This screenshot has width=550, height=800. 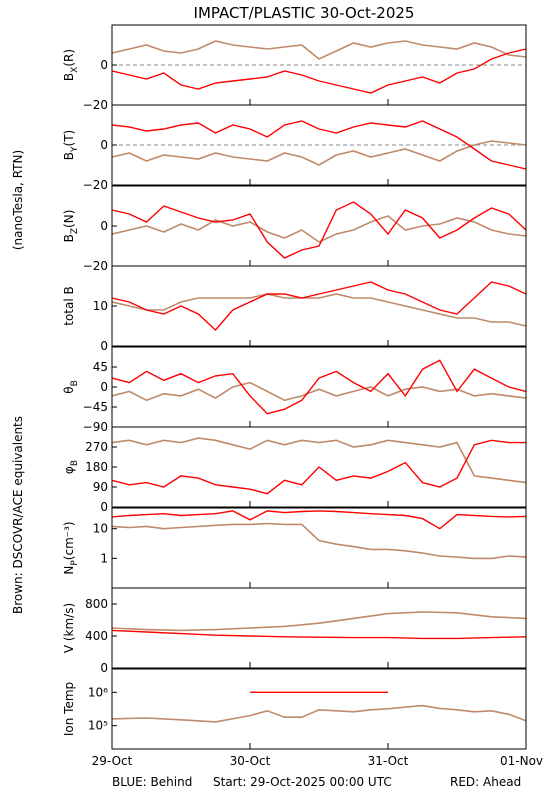 What do you see at coordinates (302, 782) in the screenshot?
I see `footer-start-label: Start: 29-Oct-2025 00:00 UTC` at bounding box center [302, 782].